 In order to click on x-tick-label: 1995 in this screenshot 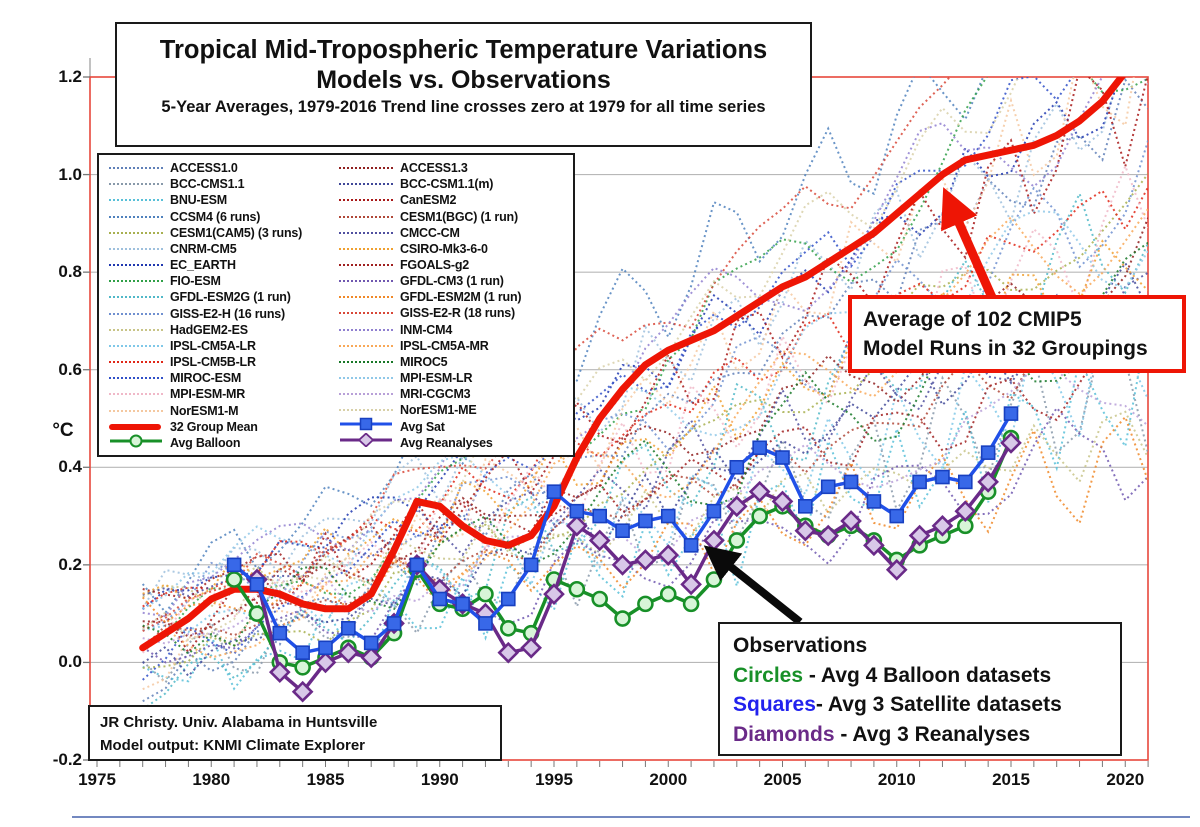, I will do `click(554, 779)`.